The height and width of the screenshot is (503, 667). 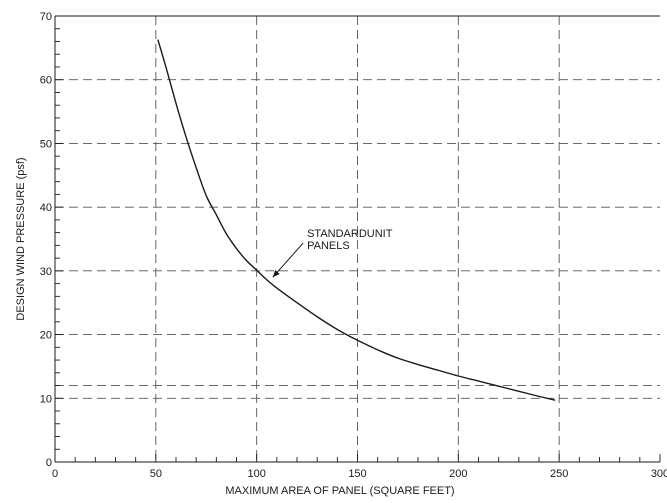 What do you see at coordinates (46, 81) in the screenshot?
I see `y-tick-label: 60` at bounding box center [46, 81].